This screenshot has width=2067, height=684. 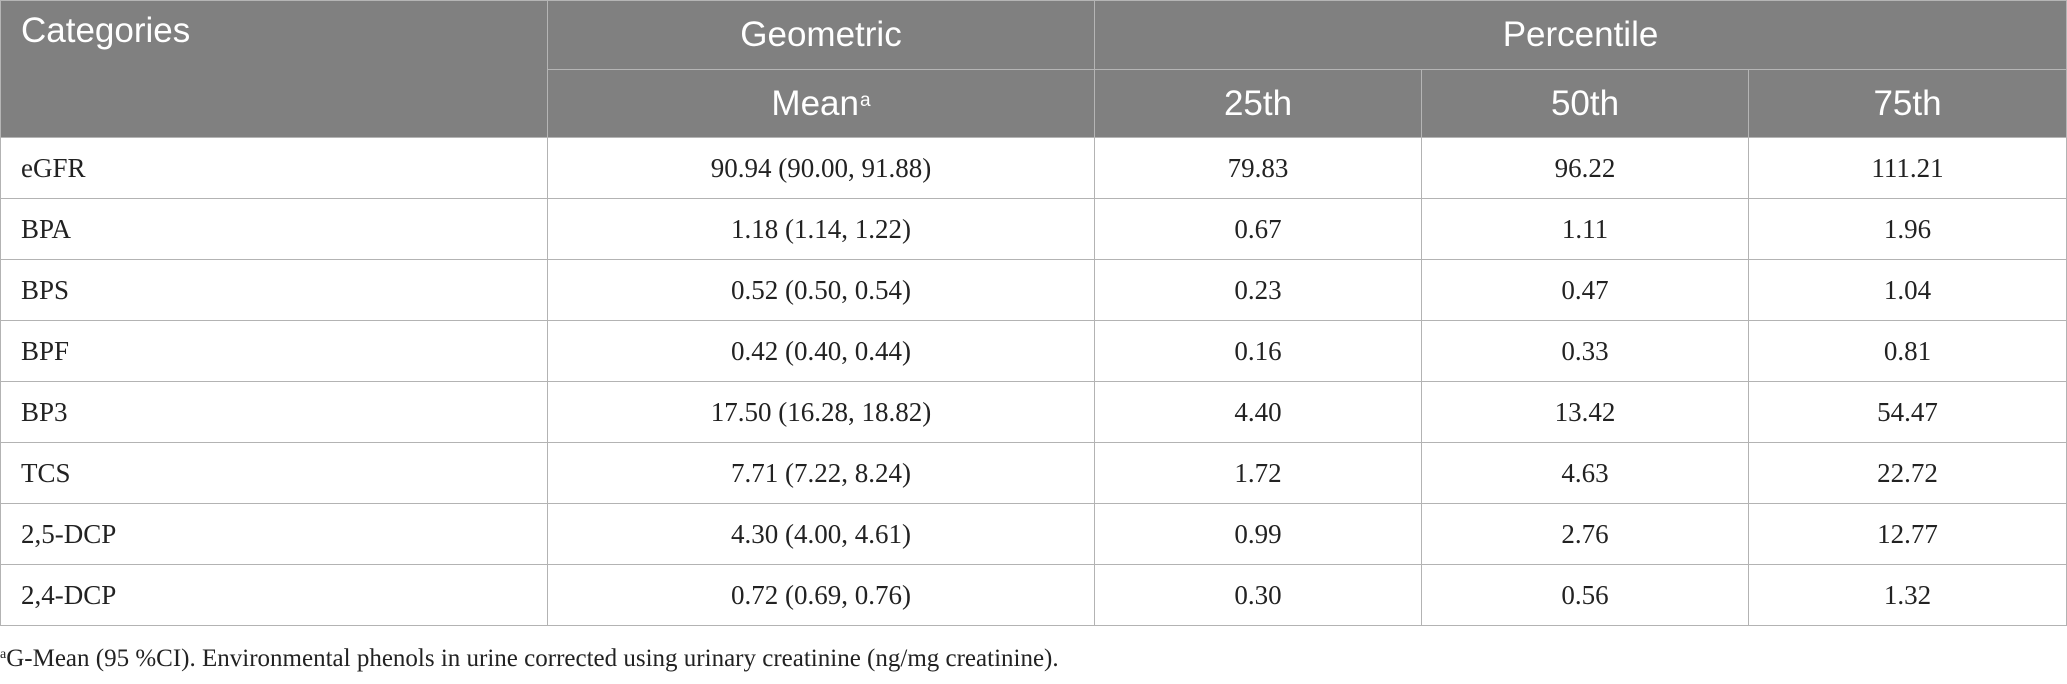 I want to click on cell-mean: 7.71 (7.22, 8.24), so click(x=821, y=473).